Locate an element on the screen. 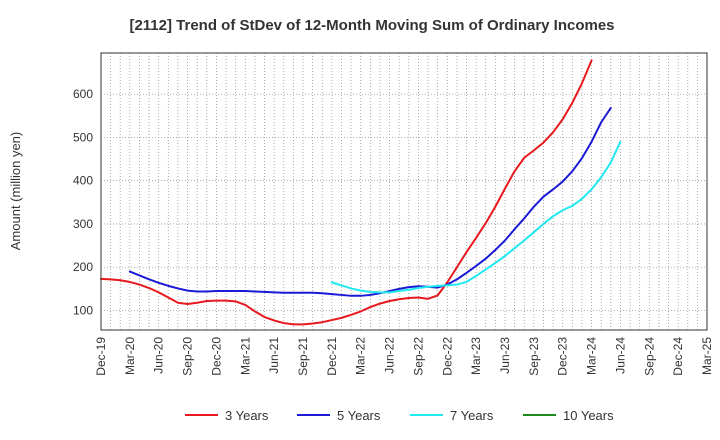  x-tick-label: Sep-21 is located at coordinates (303, 356).